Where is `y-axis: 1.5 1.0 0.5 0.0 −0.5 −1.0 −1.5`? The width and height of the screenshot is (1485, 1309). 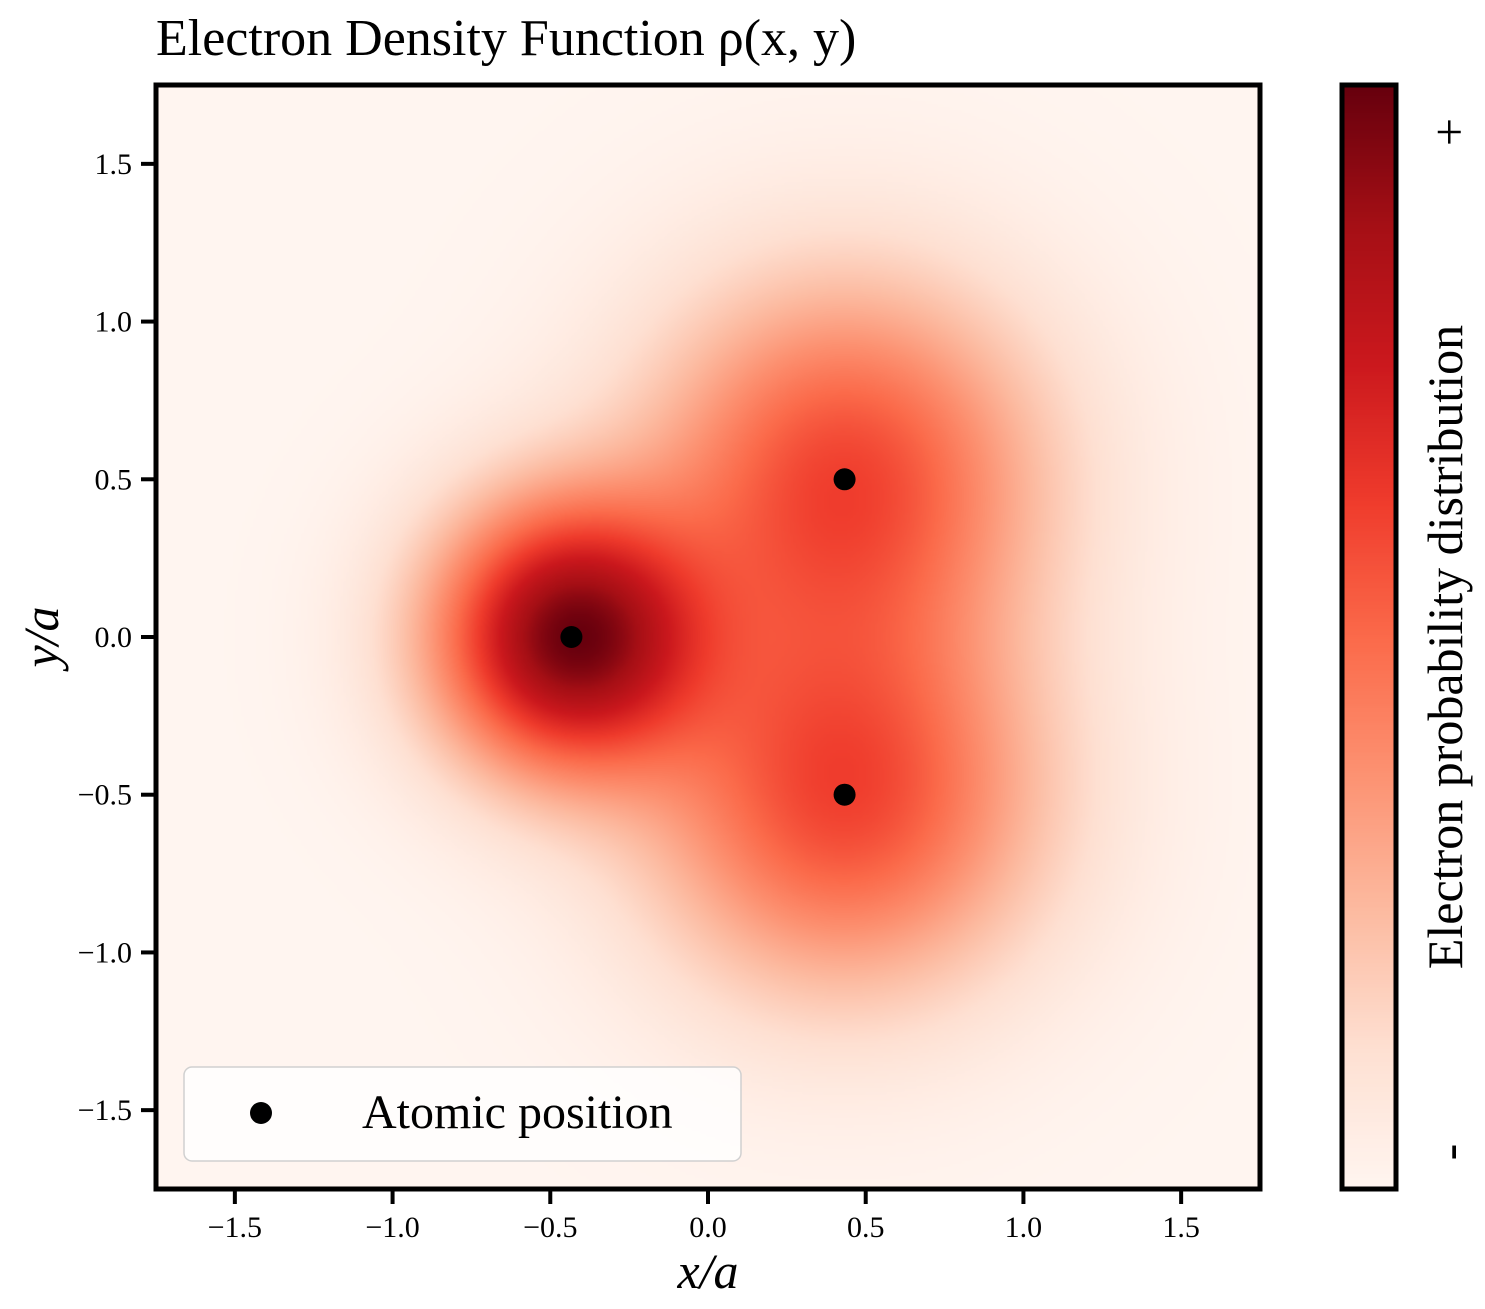
y-axis: 1.5 1.0 0.5 0.0 −0.5 −1.0 −1.5 is located at coordinates (117, 637).